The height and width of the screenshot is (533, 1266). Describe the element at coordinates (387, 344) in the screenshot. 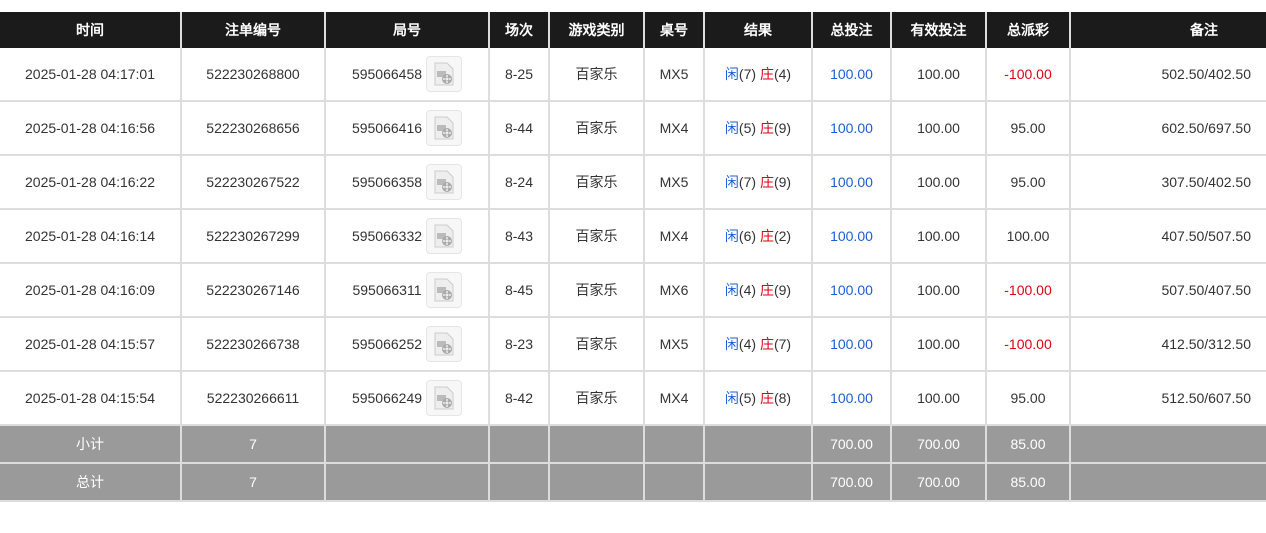

I see `round-number: 595066252` at that location.